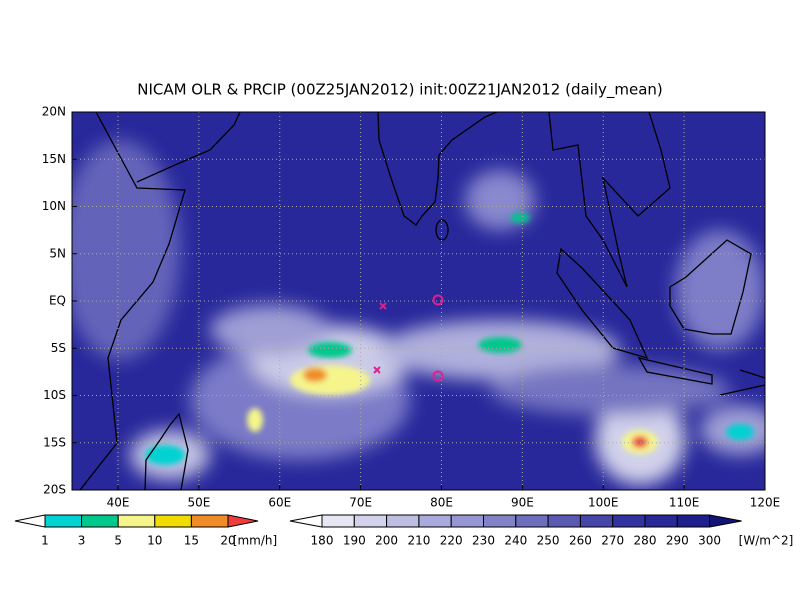 This screenshot has height=604, width=800. What do you see at coordinates (645, 541) in the screenshot?
I see `colorbar-label: 280` at bounding box center [645, 541].